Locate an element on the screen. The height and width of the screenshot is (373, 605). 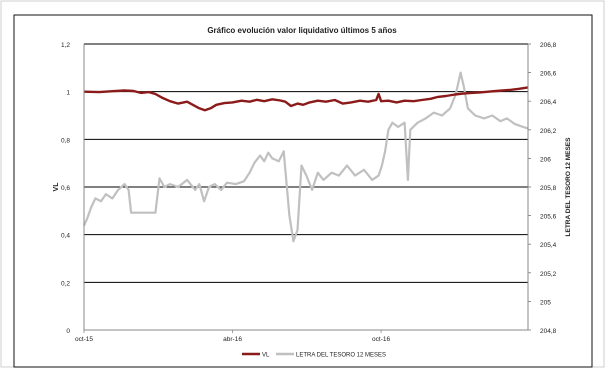
y2-tick-label: 205,2 is located at coordinates (548, 274).